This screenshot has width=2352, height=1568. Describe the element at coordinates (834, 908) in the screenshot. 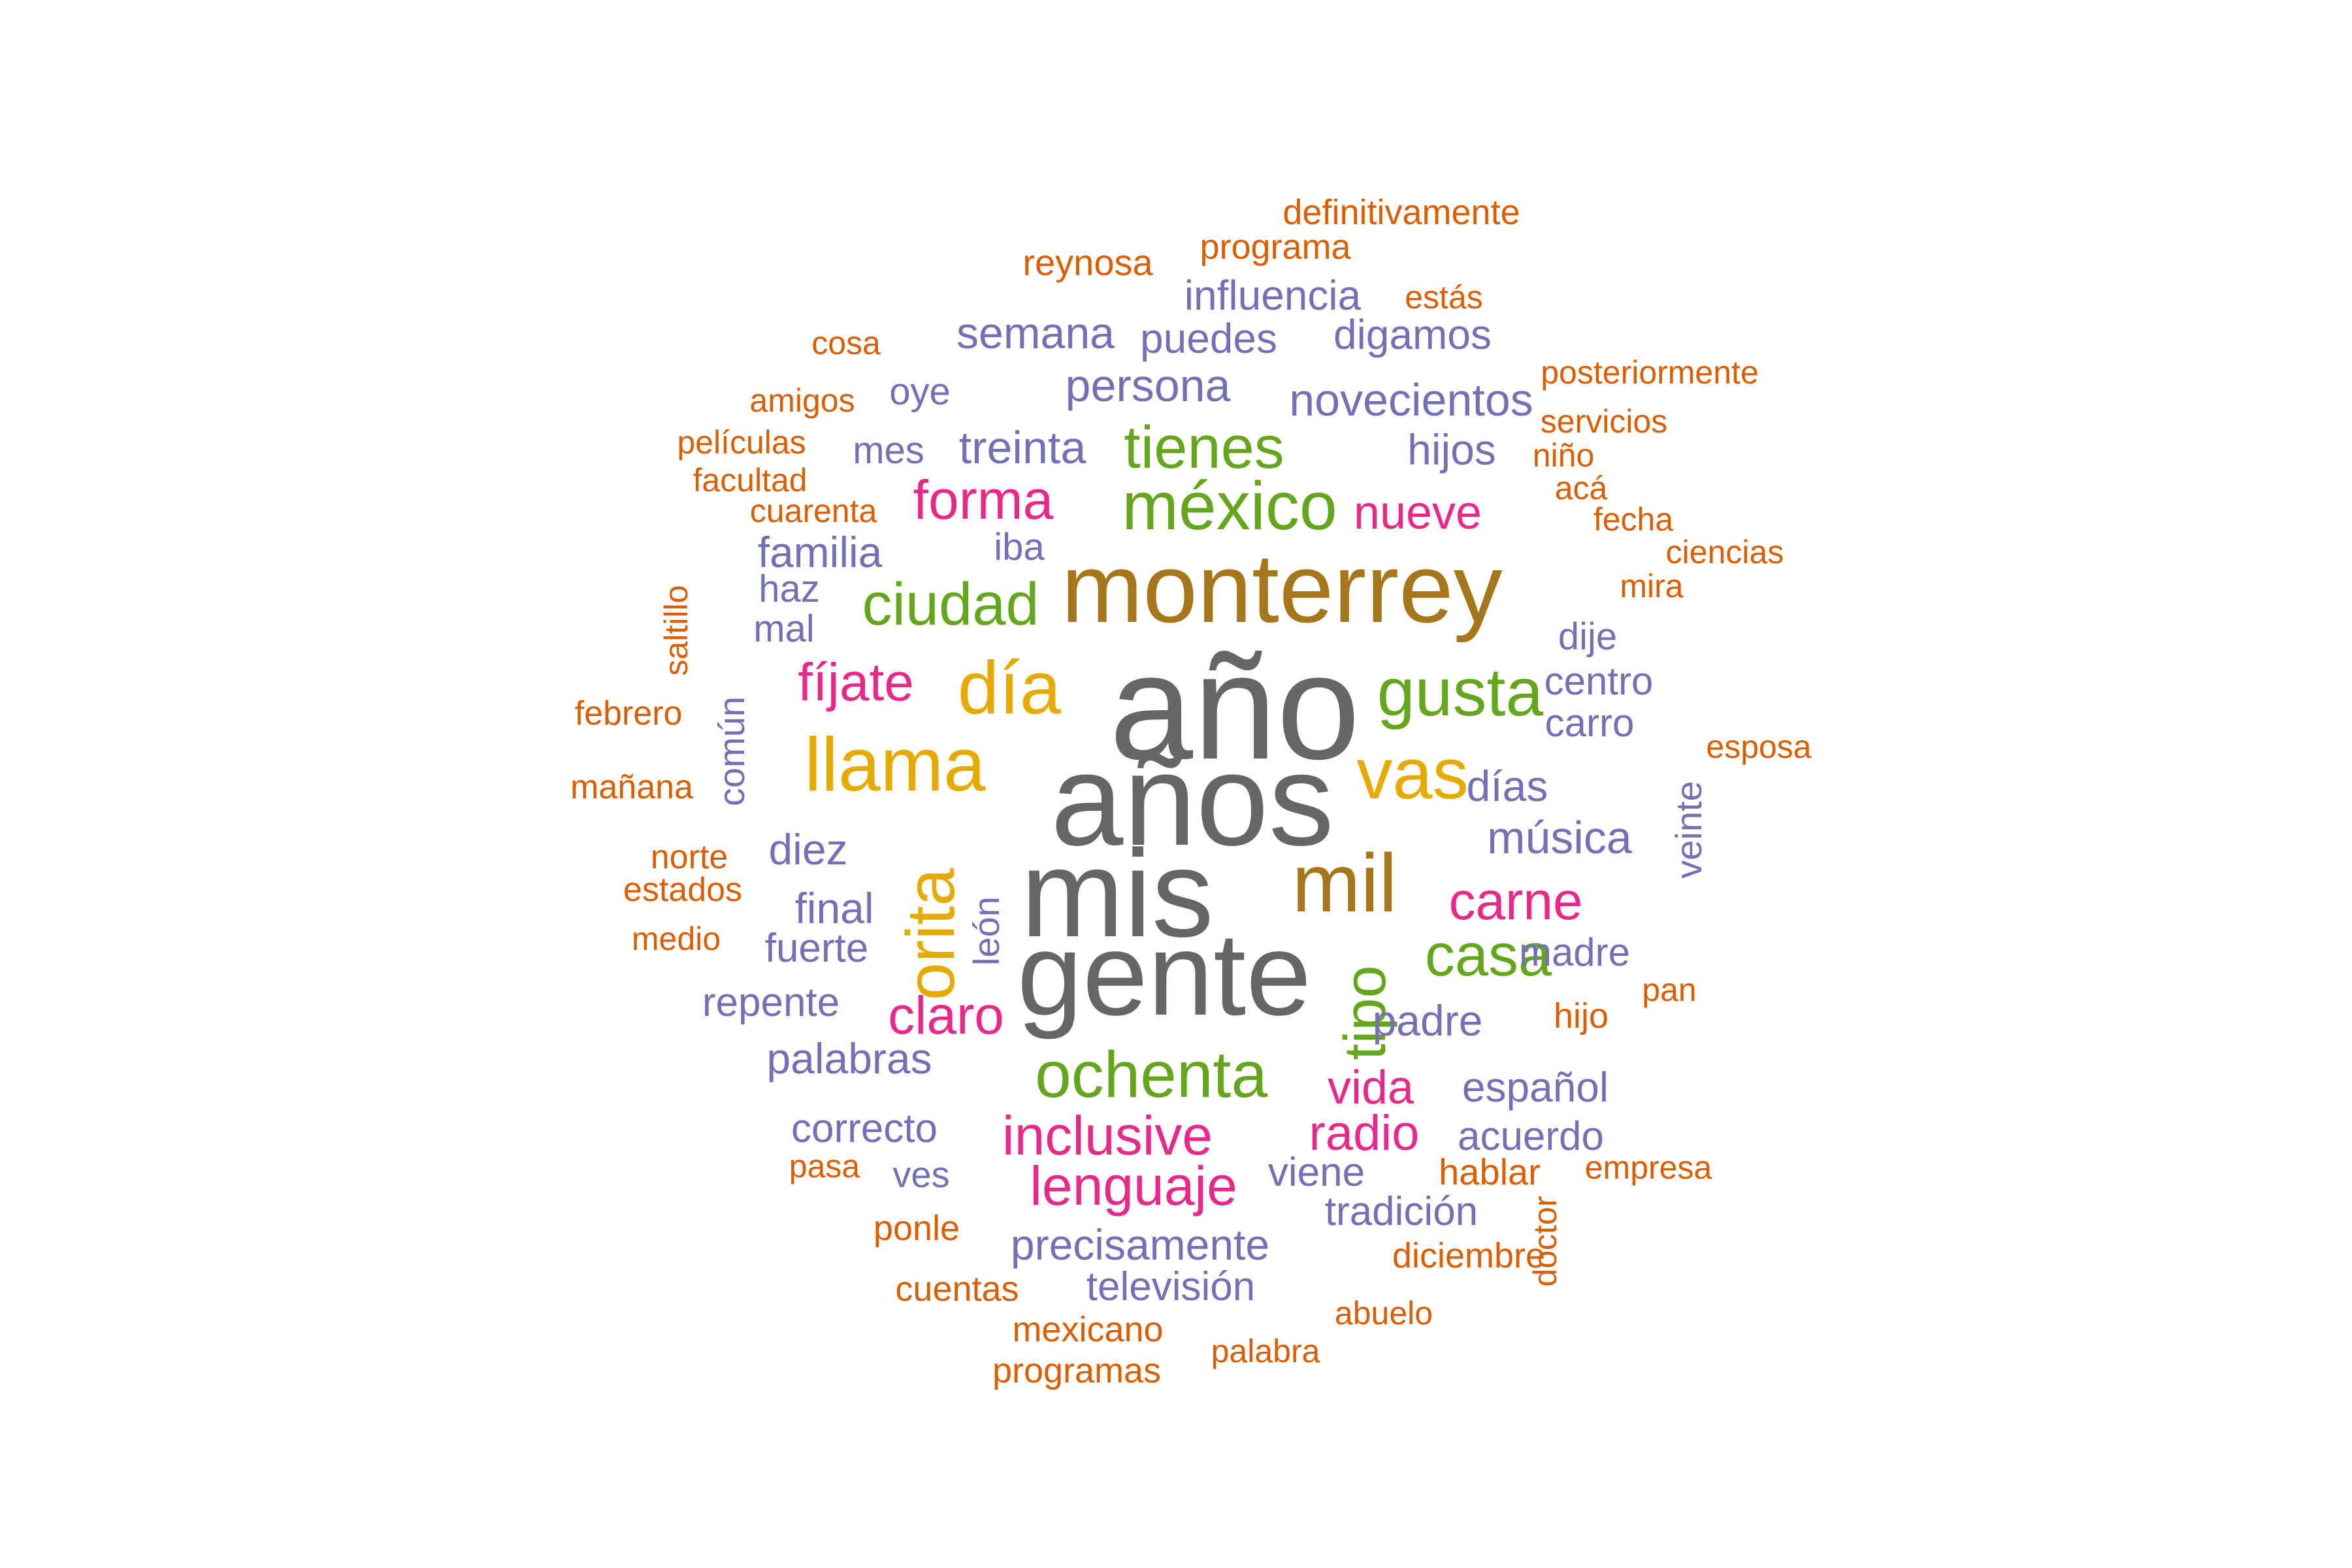

I see `word-final: final` at that location.